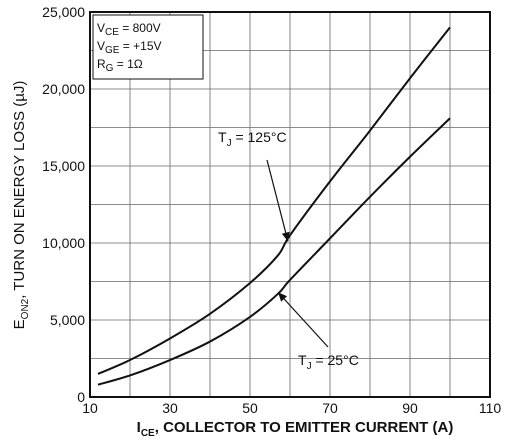 The height and width of the screenshot is (443, 506). What do you see at coordinates (63, 12) in the screenshot?
I see `y-tick-label: 25,000` at bounding box center [63, 12].